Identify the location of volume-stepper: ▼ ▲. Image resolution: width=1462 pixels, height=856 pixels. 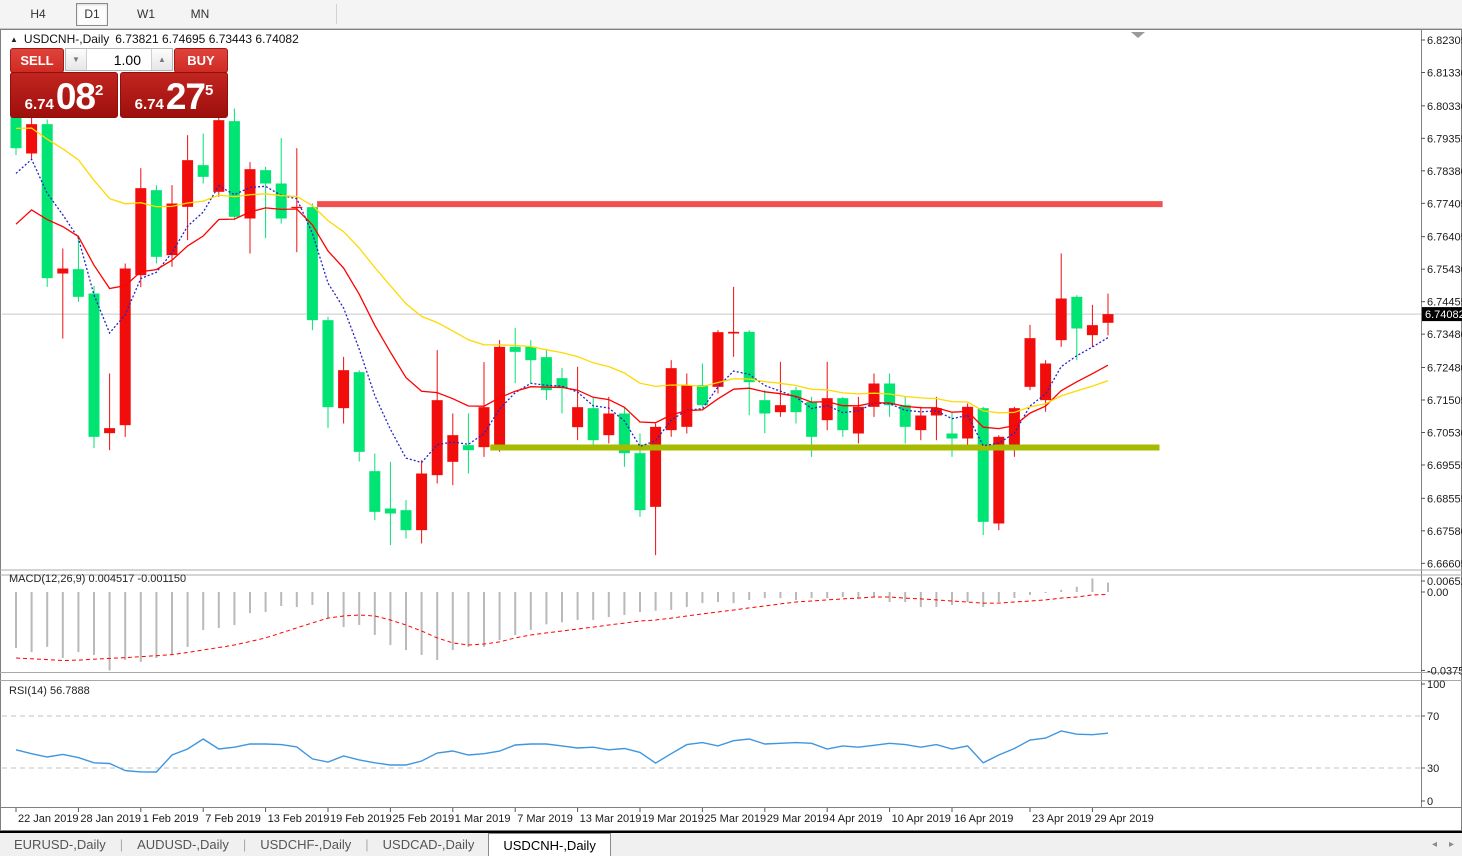
(119, 59).